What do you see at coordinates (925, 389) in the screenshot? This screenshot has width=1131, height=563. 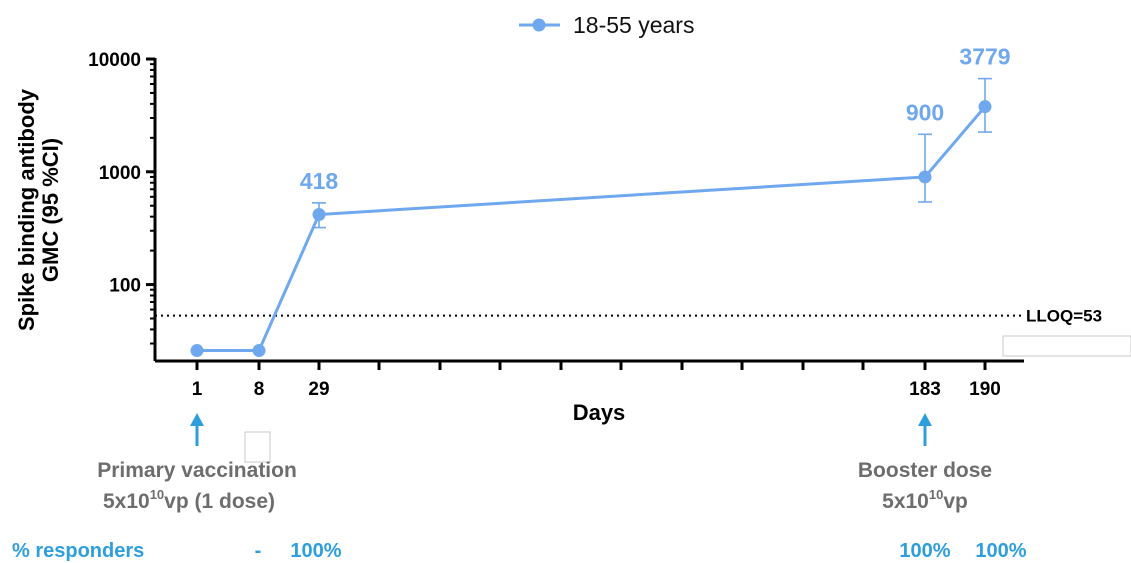 I see `x-tick-label: 183` at bounding box center [925, 389].